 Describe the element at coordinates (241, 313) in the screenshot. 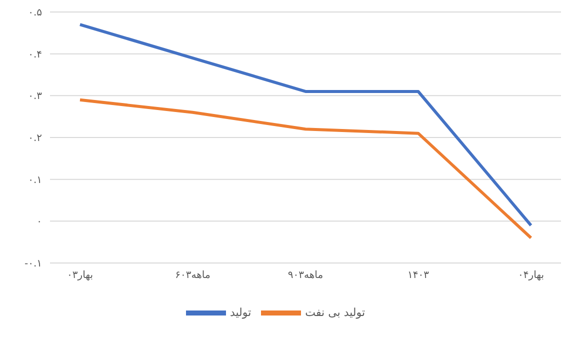

I see `legend-label: تولید` at that location.